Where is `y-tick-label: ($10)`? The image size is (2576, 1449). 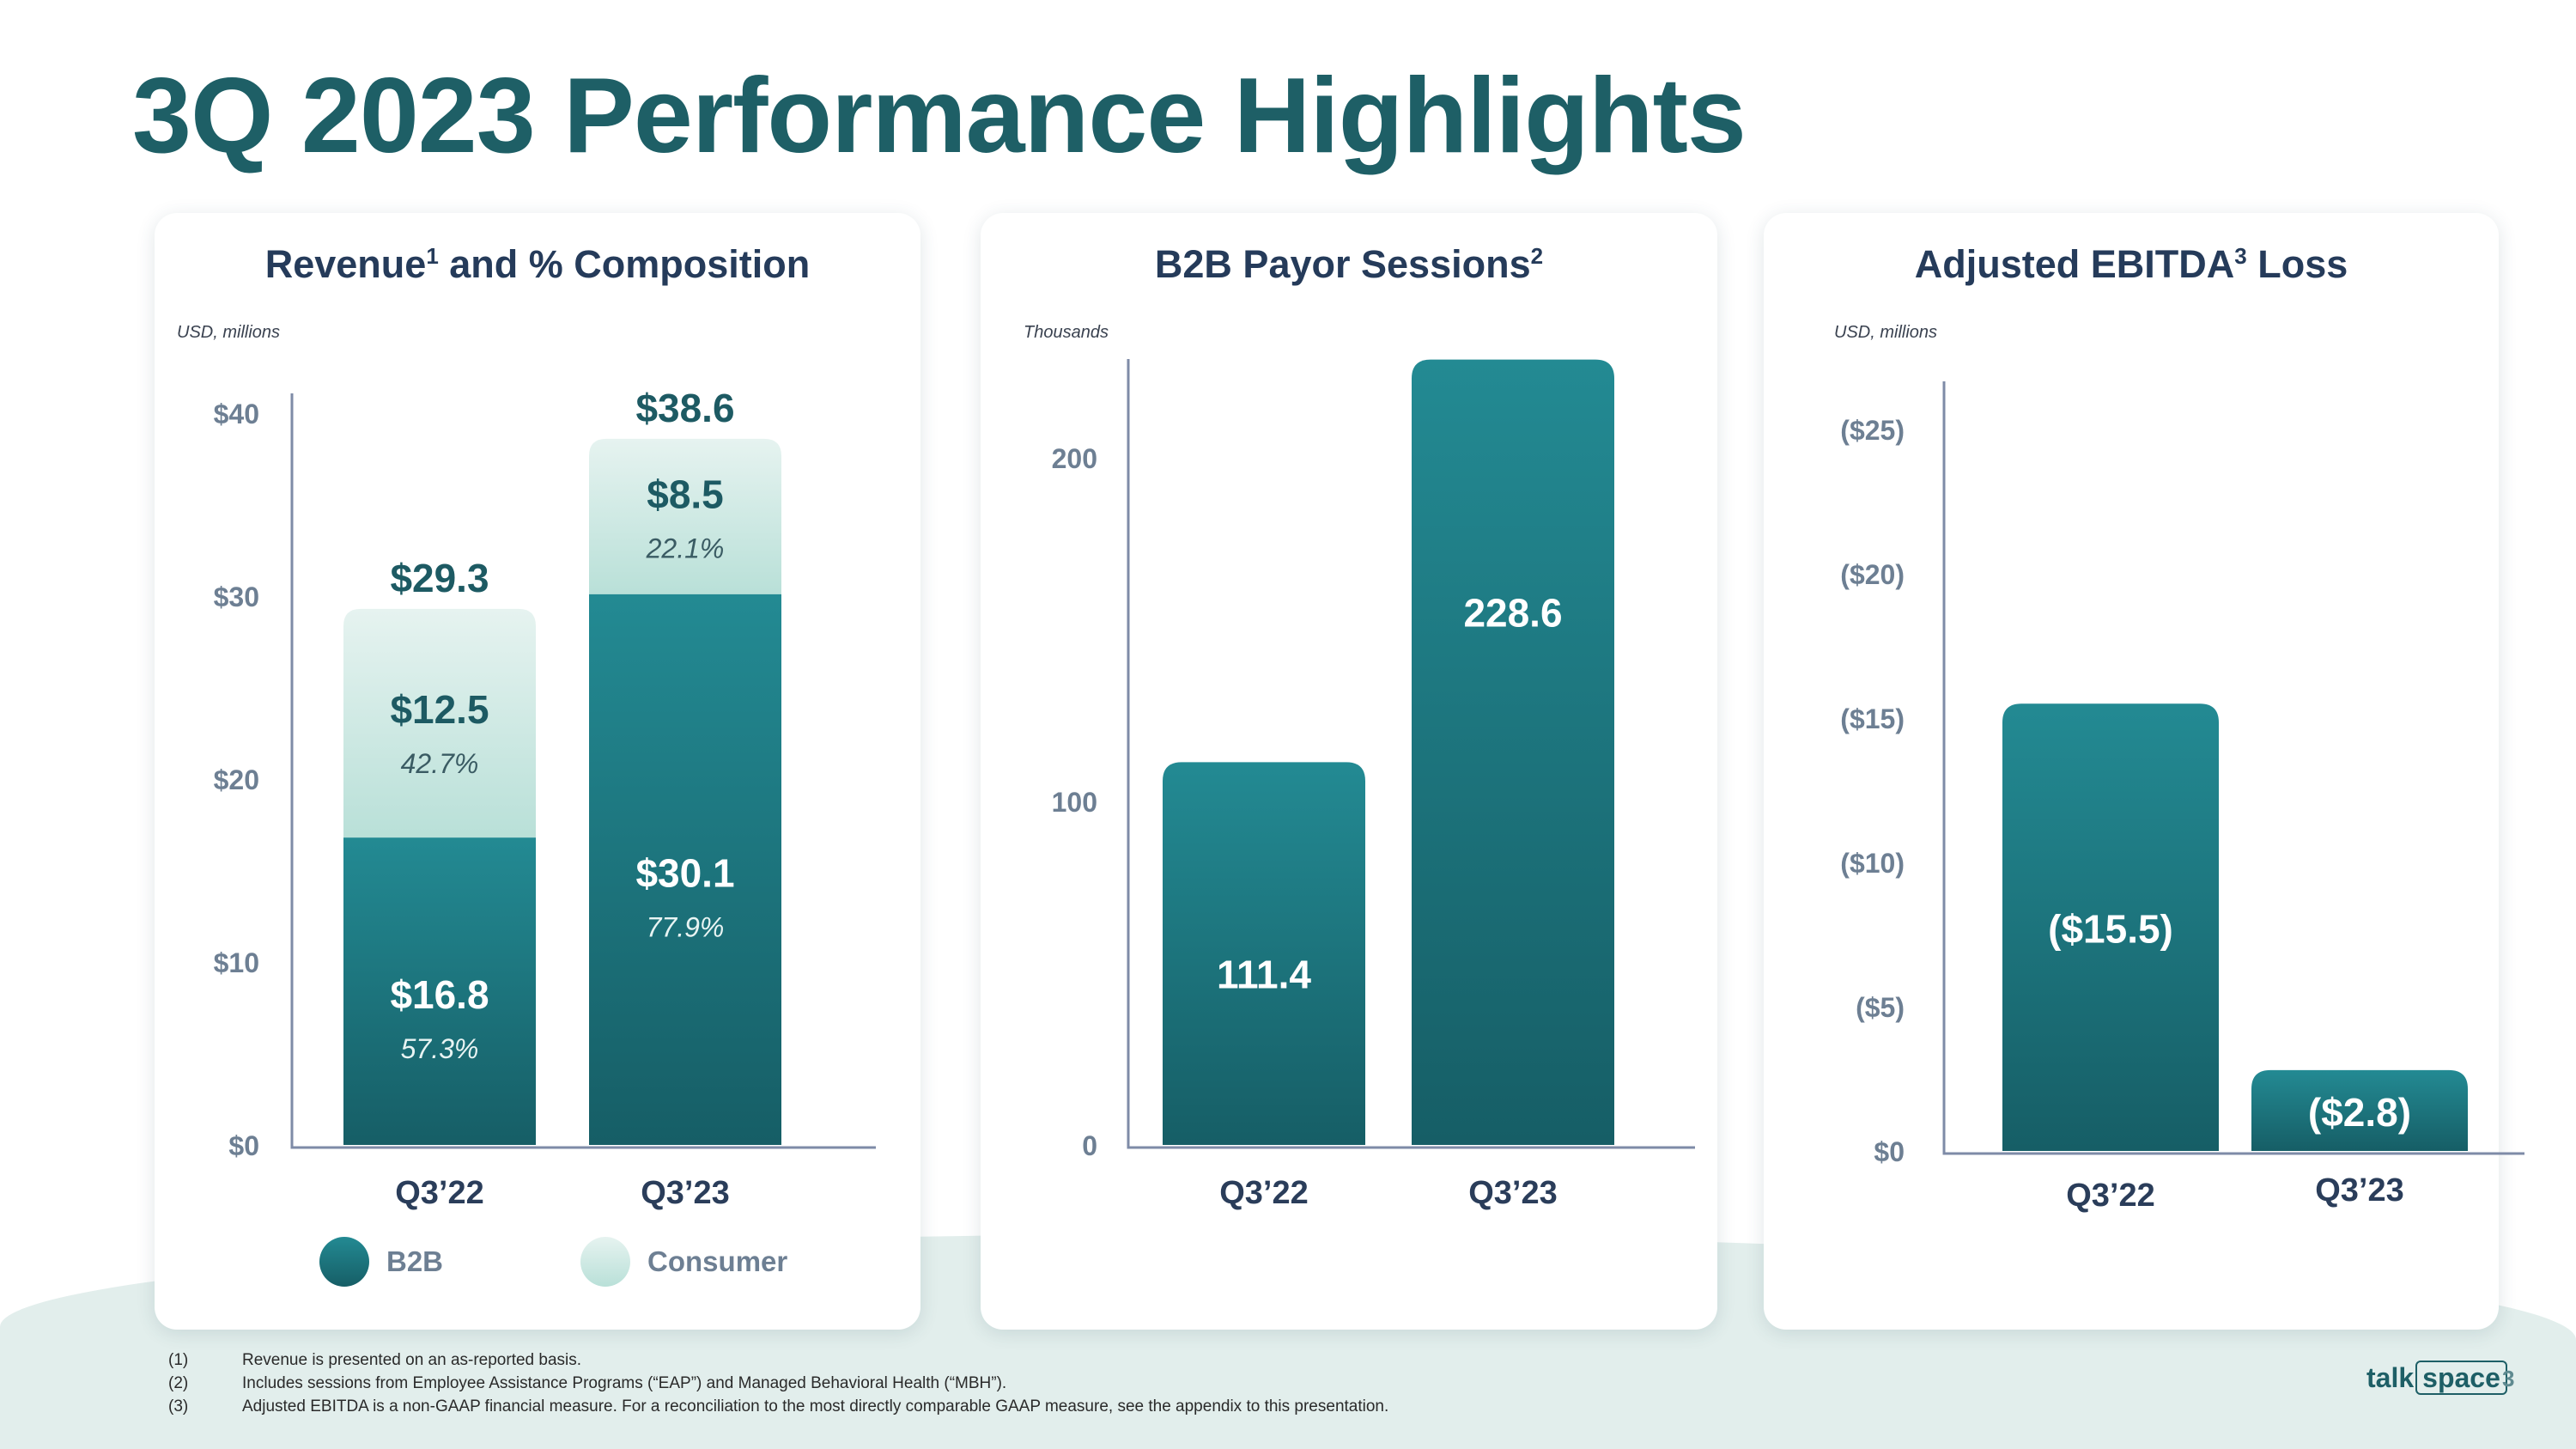 y-tick-label: ($10) is located at coordinates (1872, 863).